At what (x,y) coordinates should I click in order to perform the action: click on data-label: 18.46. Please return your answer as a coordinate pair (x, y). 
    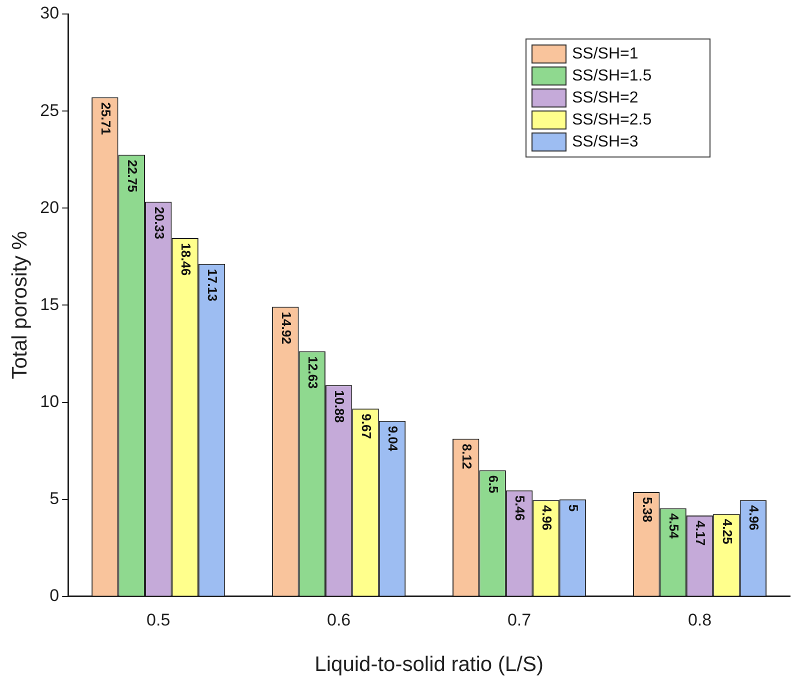
    Looking at the image, I should click on (186, 259).